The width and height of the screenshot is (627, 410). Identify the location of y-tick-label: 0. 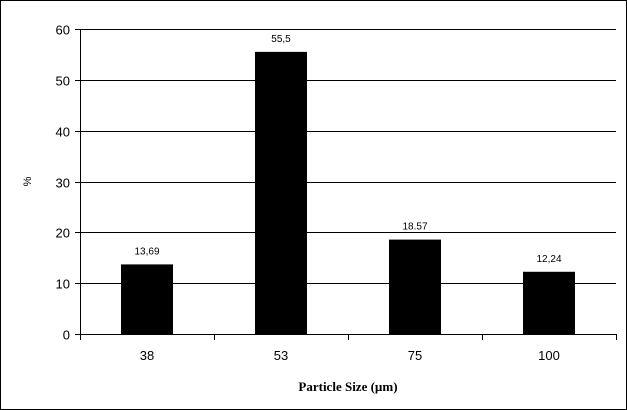
(66, 335).